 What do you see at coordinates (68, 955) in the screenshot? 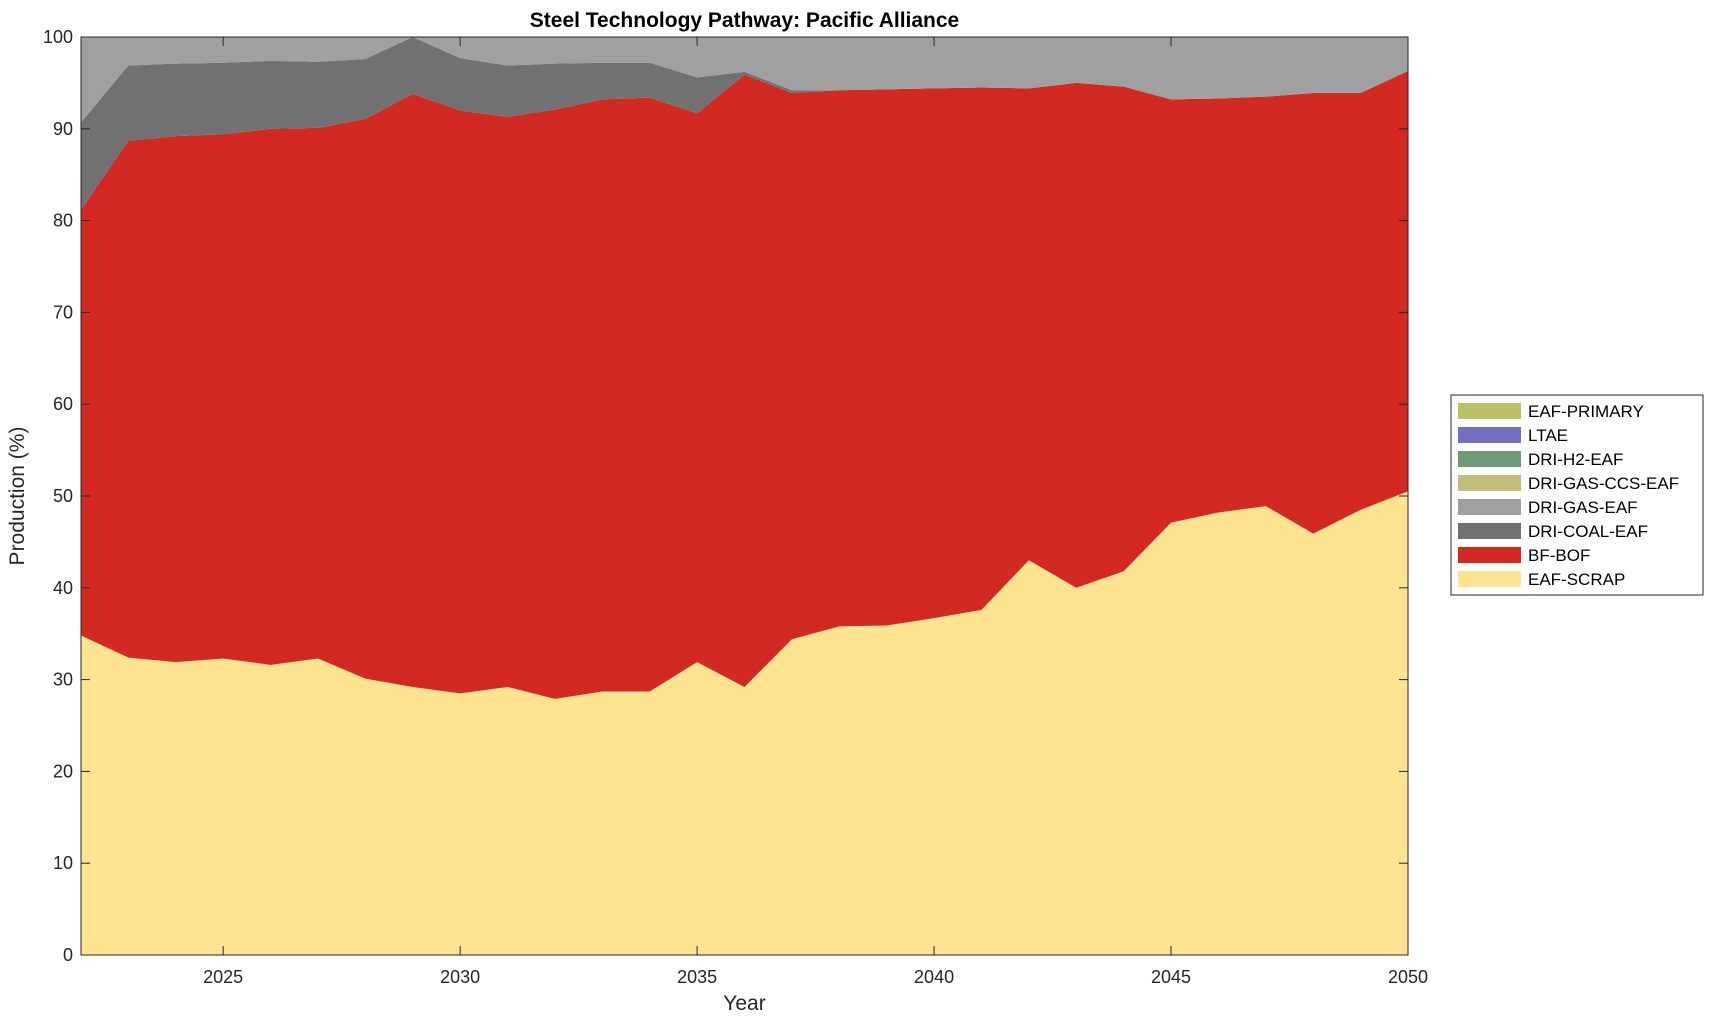
I see `y-tick-label: 0` at bounding box center [68, 955].